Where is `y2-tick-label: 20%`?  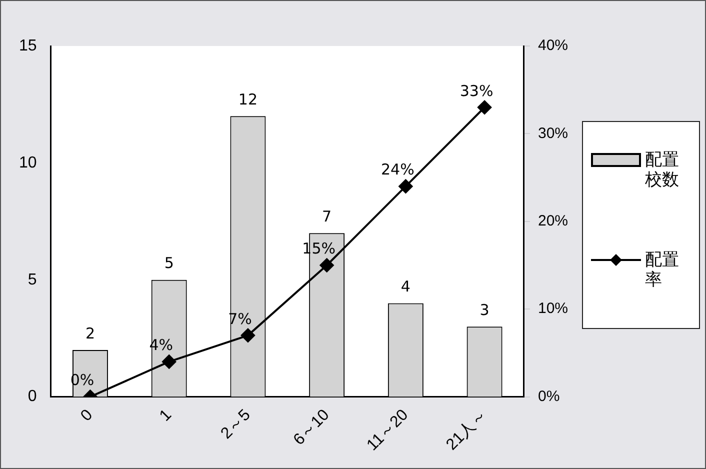 y2-tick-label: 20% is located at coordinates (553, 221).